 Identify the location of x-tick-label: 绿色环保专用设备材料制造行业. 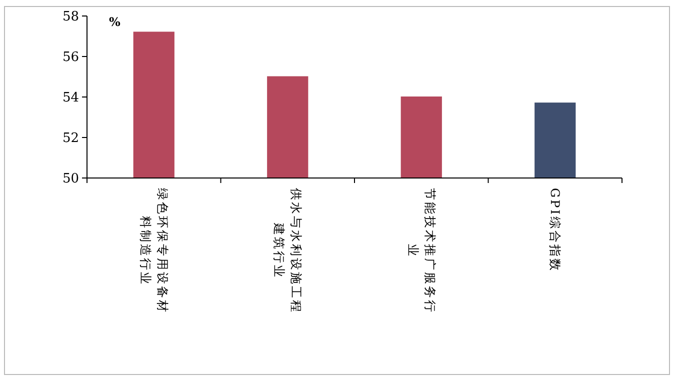
(154, 251).